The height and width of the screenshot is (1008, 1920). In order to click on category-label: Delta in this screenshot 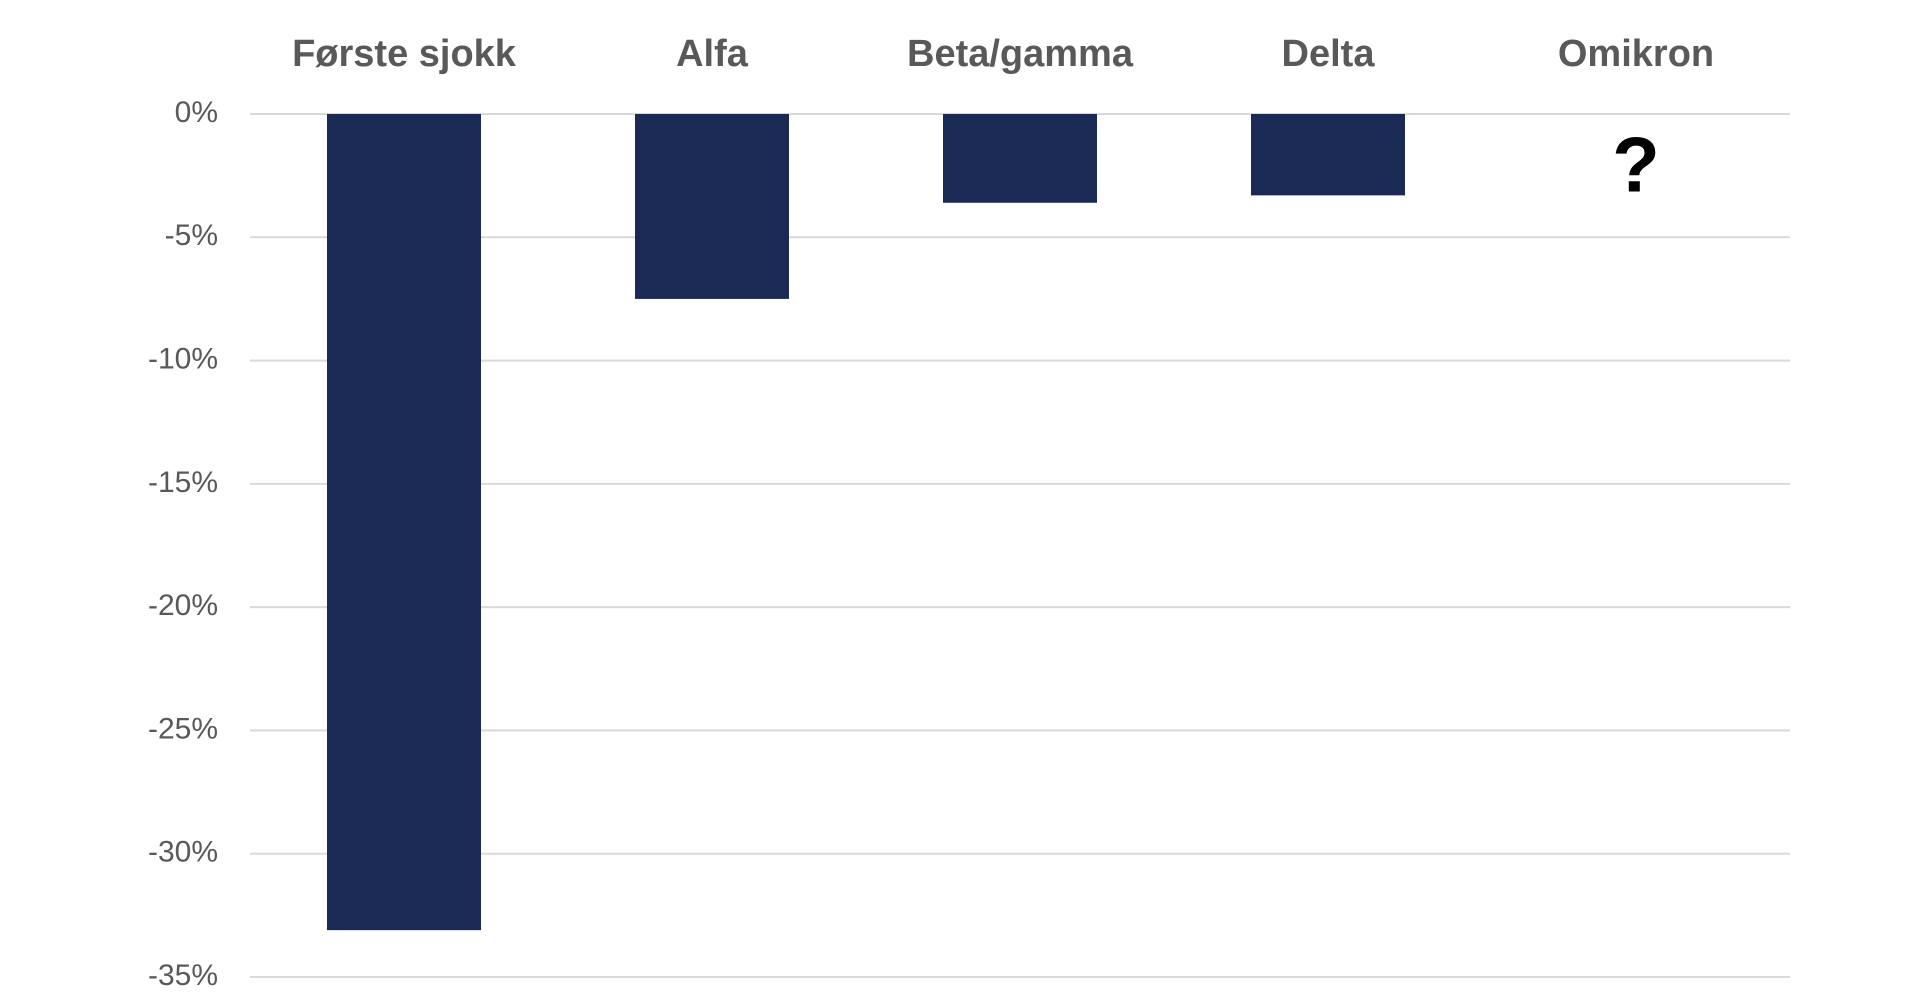, I will do `click(1329, 54)`.